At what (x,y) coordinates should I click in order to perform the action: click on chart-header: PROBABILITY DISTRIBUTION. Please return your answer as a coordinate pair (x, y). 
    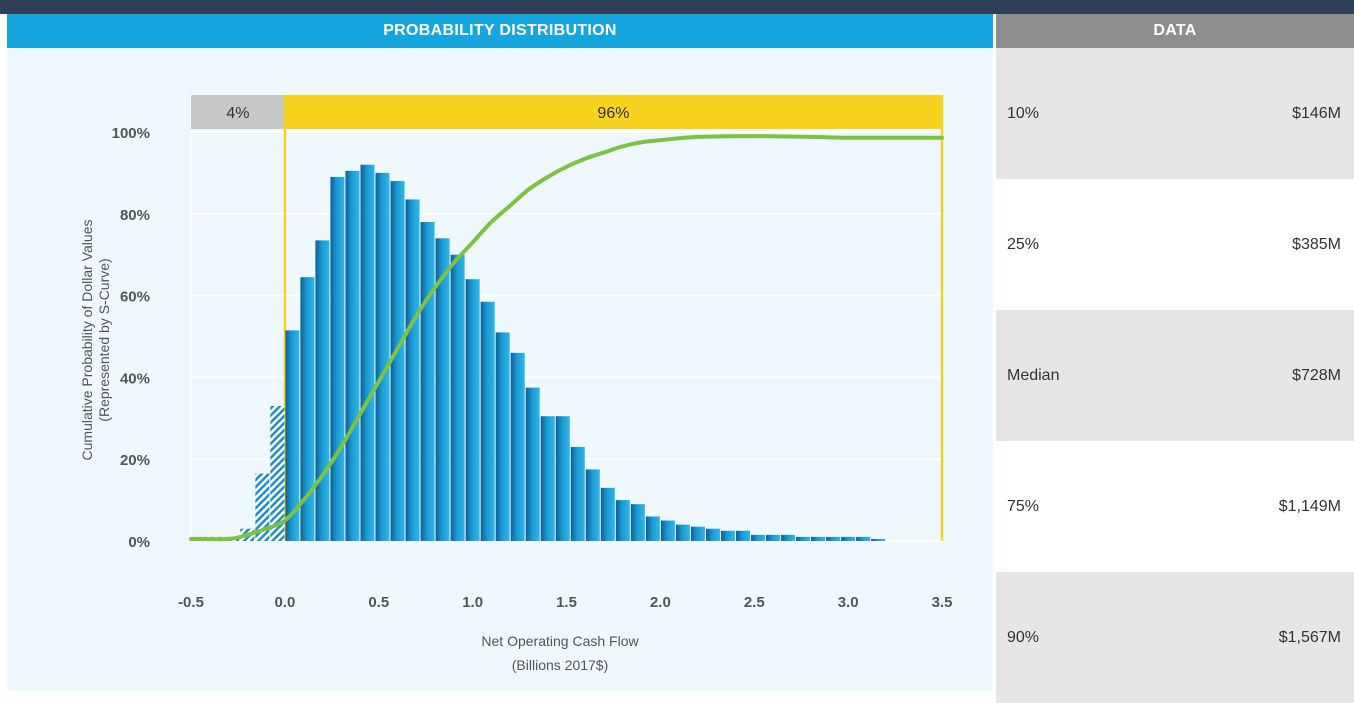
    Looking at the image, I should click on (500, 31).